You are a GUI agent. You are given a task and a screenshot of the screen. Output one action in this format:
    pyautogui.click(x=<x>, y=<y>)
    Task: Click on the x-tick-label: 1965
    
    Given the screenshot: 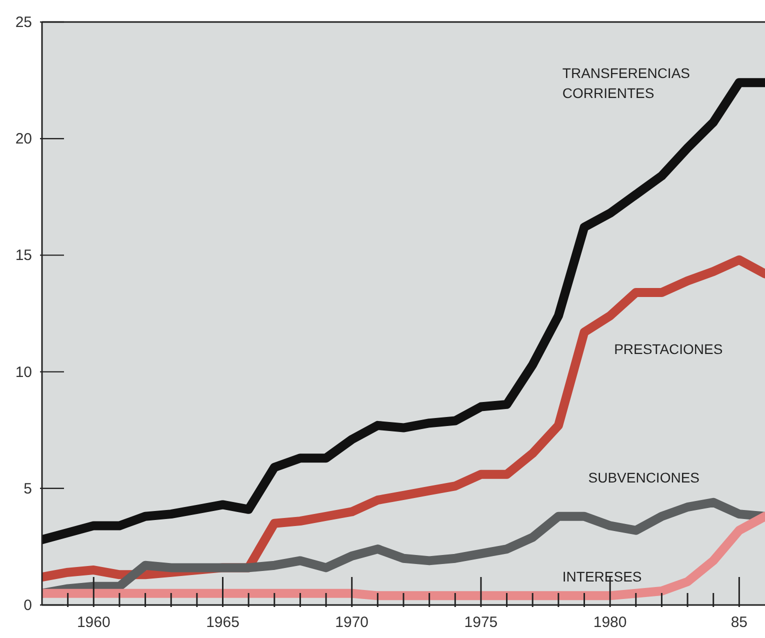 What is the action you would take?
    pyautogui.click(x=223, y=622)
    